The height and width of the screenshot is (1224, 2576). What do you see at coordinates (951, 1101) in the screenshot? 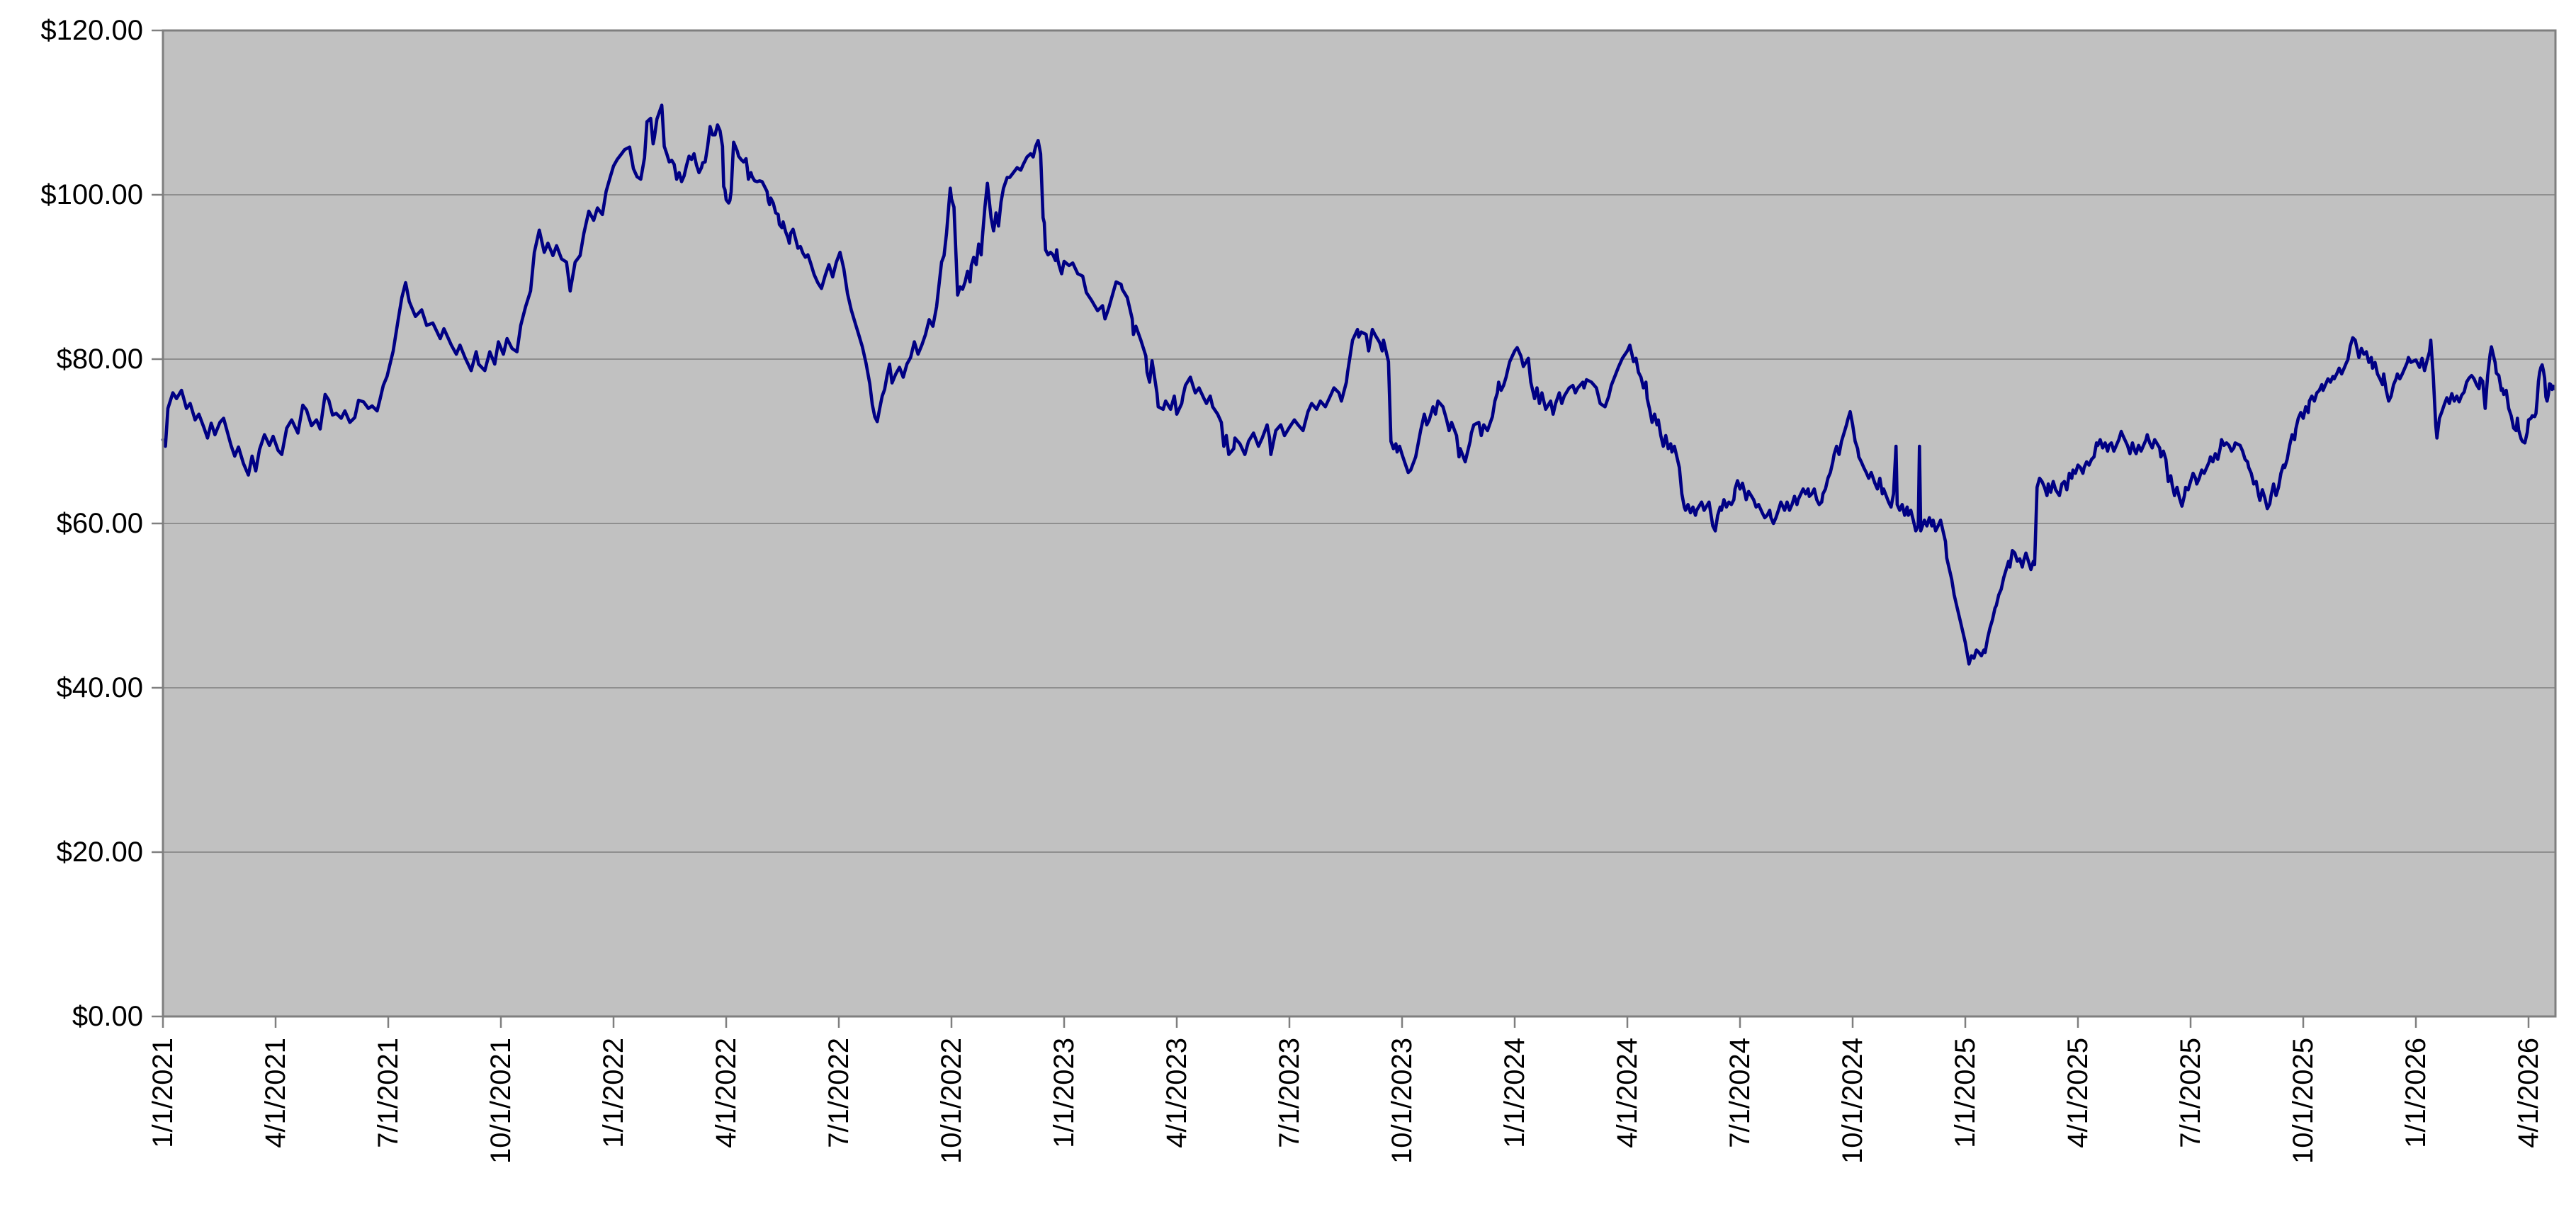
I see `x-axis-label: 10/1/2022` at bounding box center [951, 1101].